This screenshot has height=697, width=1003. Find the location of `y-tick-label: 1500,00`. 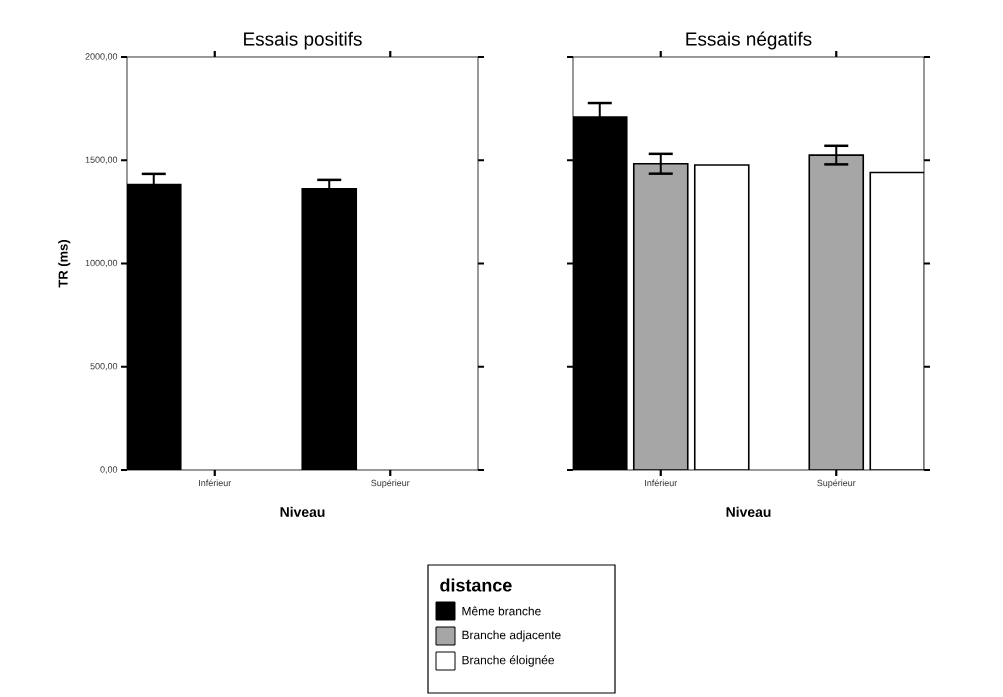

y-tick-label: 1500,00 is located at coordinates (101, 160).